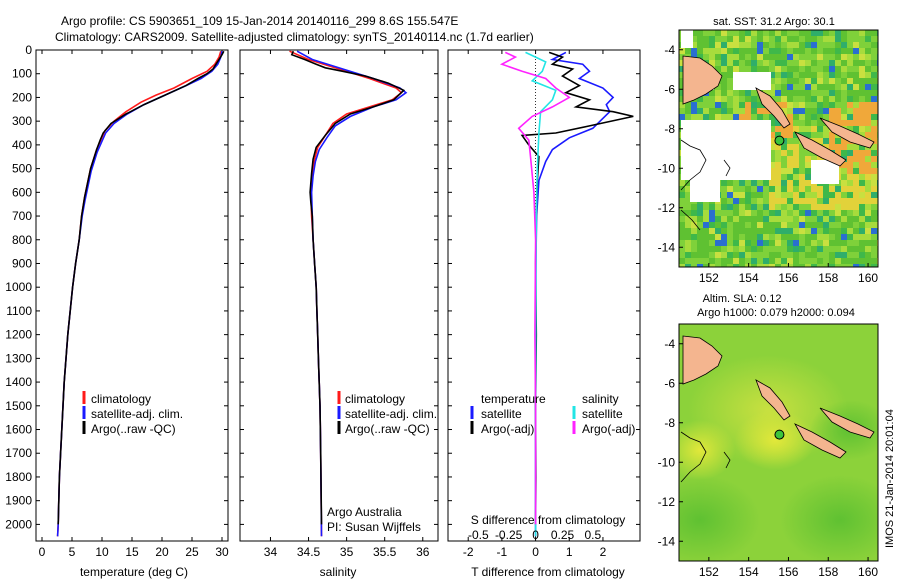 The image size is (900, 580). I want to click on y-tick-label: 300, so click(22, 121).